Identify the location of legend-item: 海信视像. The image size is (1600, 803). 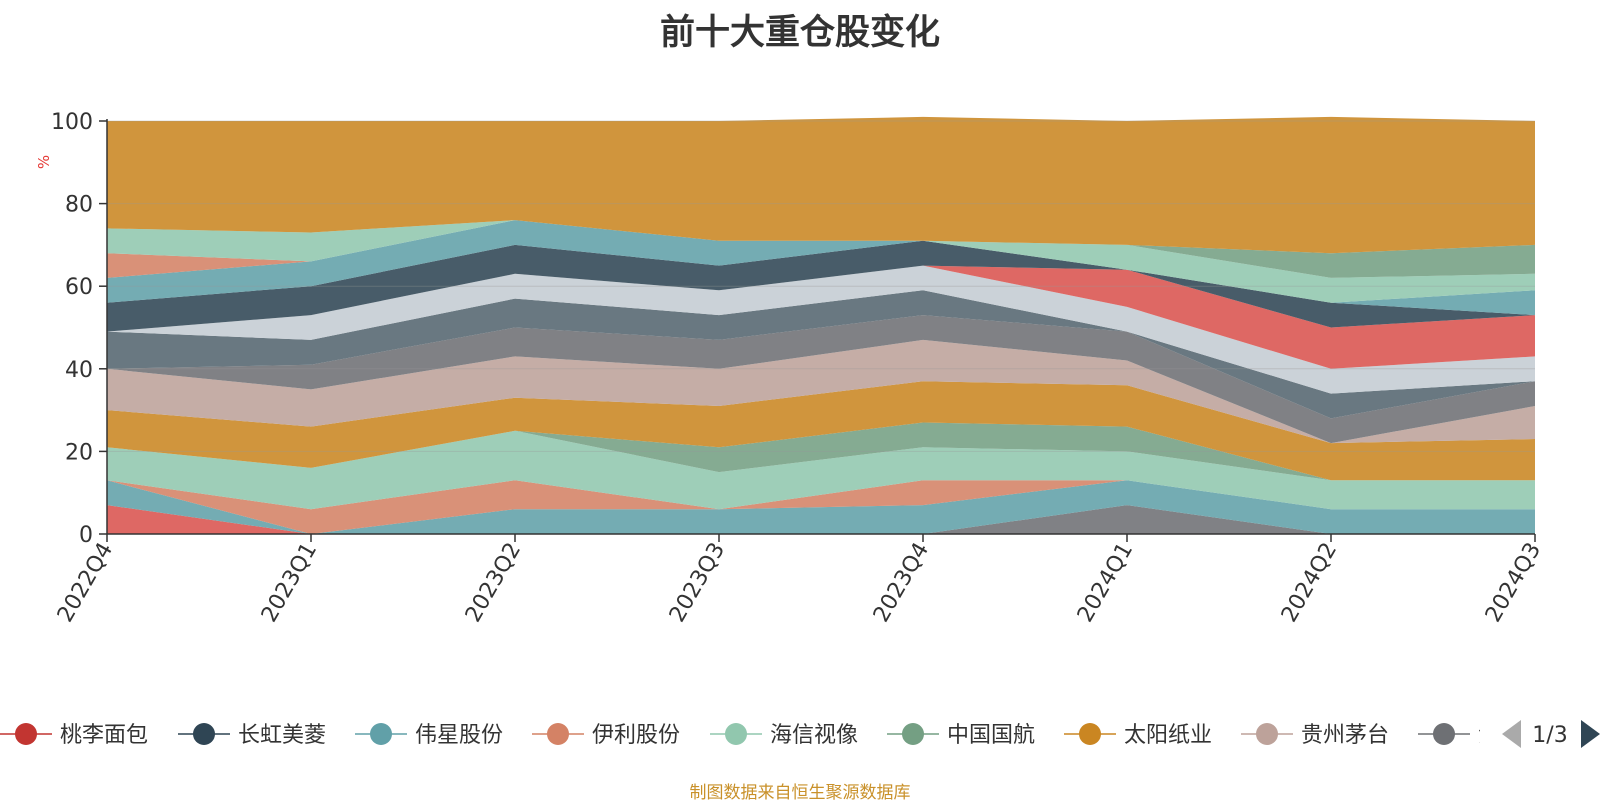
(784, 735).